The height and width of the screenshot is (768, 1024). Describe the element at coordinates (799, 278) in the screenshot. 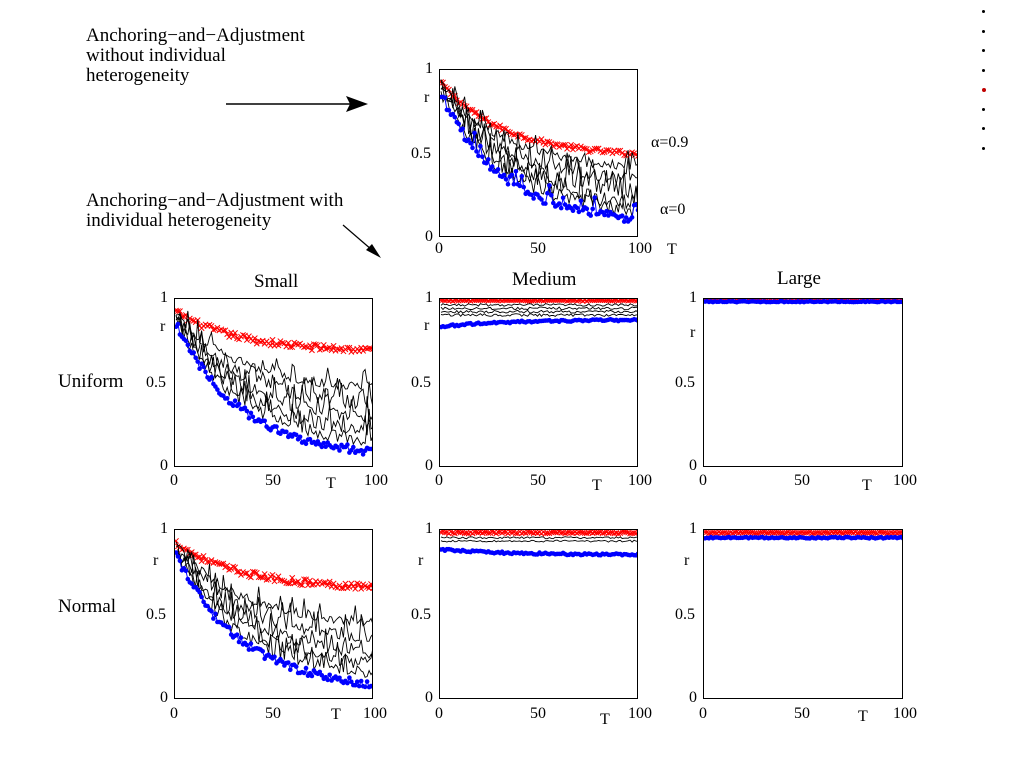

I see `column-header-large: Large` at that location.